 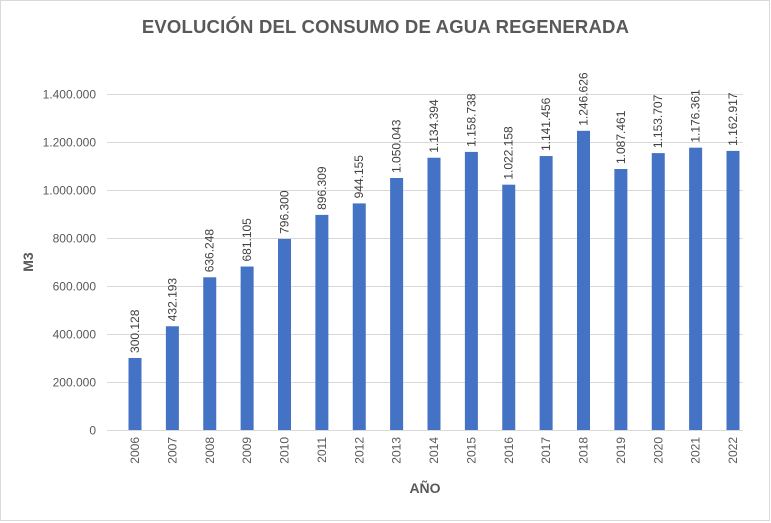 I want to click on x-tick-label: 2015, so click(x=471, y=450).